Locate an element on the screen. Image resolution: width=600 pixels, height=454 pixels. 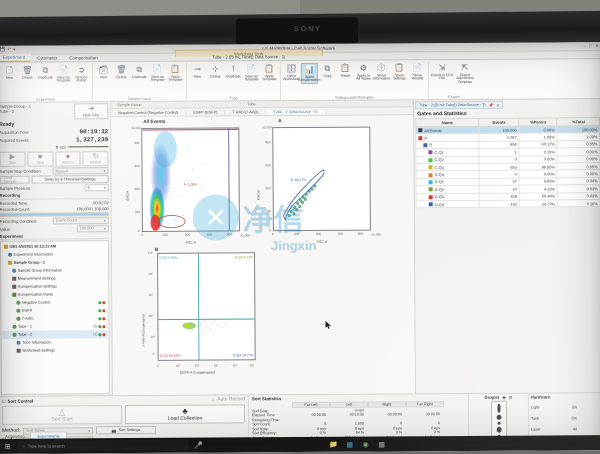
maximize-button: □ is located at coordinates (591, 46).